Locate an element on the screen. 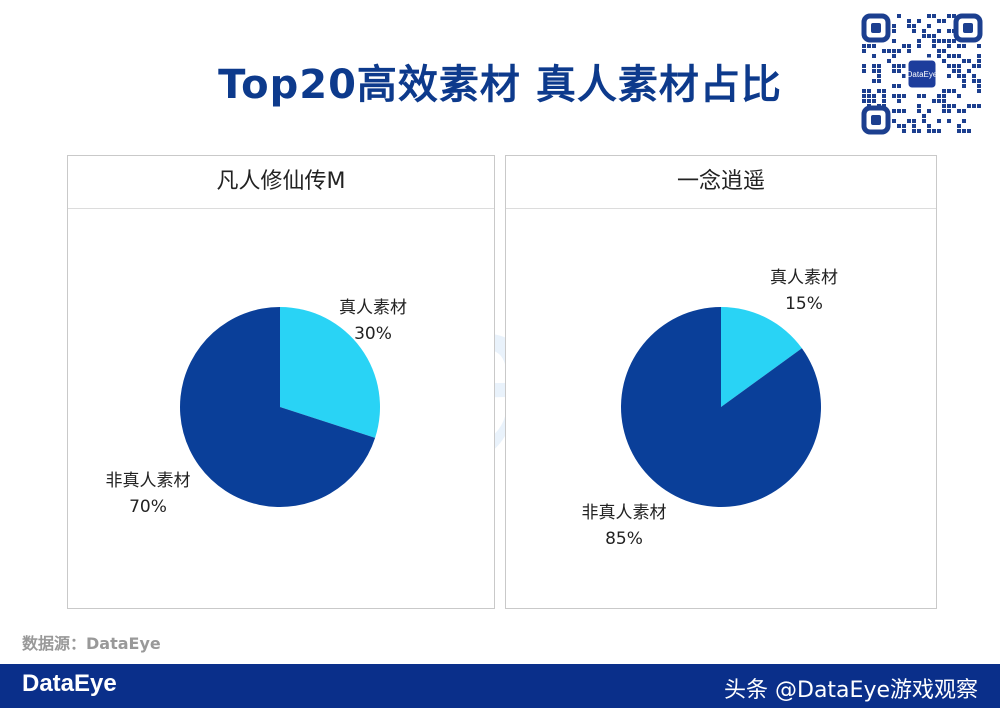 The width and height of the screenshot is (1000, 708). qr-logo-text: DataEye is located at coordinates (922, 74).